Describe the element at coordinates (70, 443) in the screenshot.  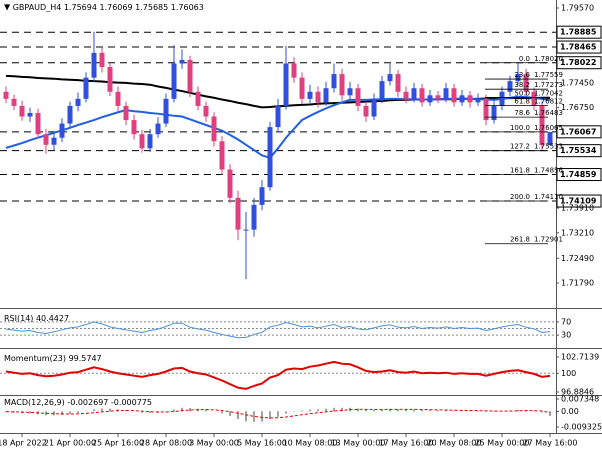
I see `x-tick-label: 21 Apr 00:00` at that location.